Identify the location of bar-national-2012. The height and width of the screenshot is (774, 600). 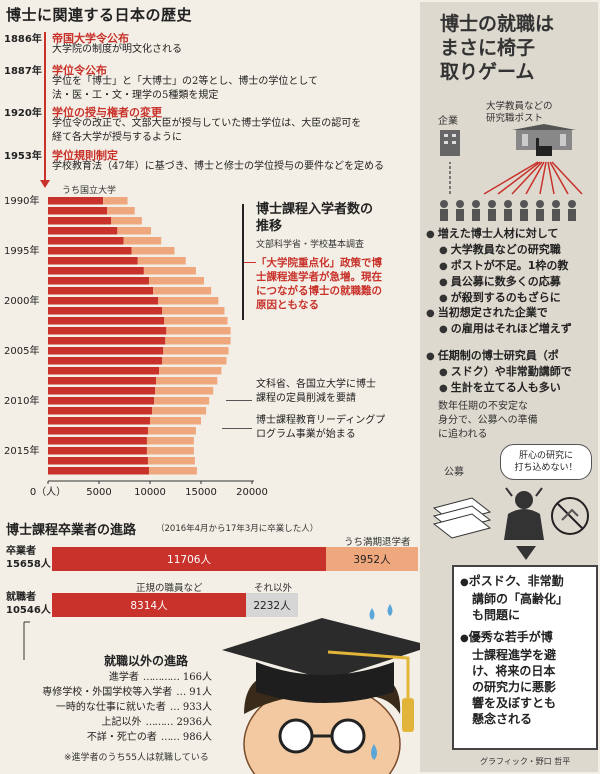
(99, 421).